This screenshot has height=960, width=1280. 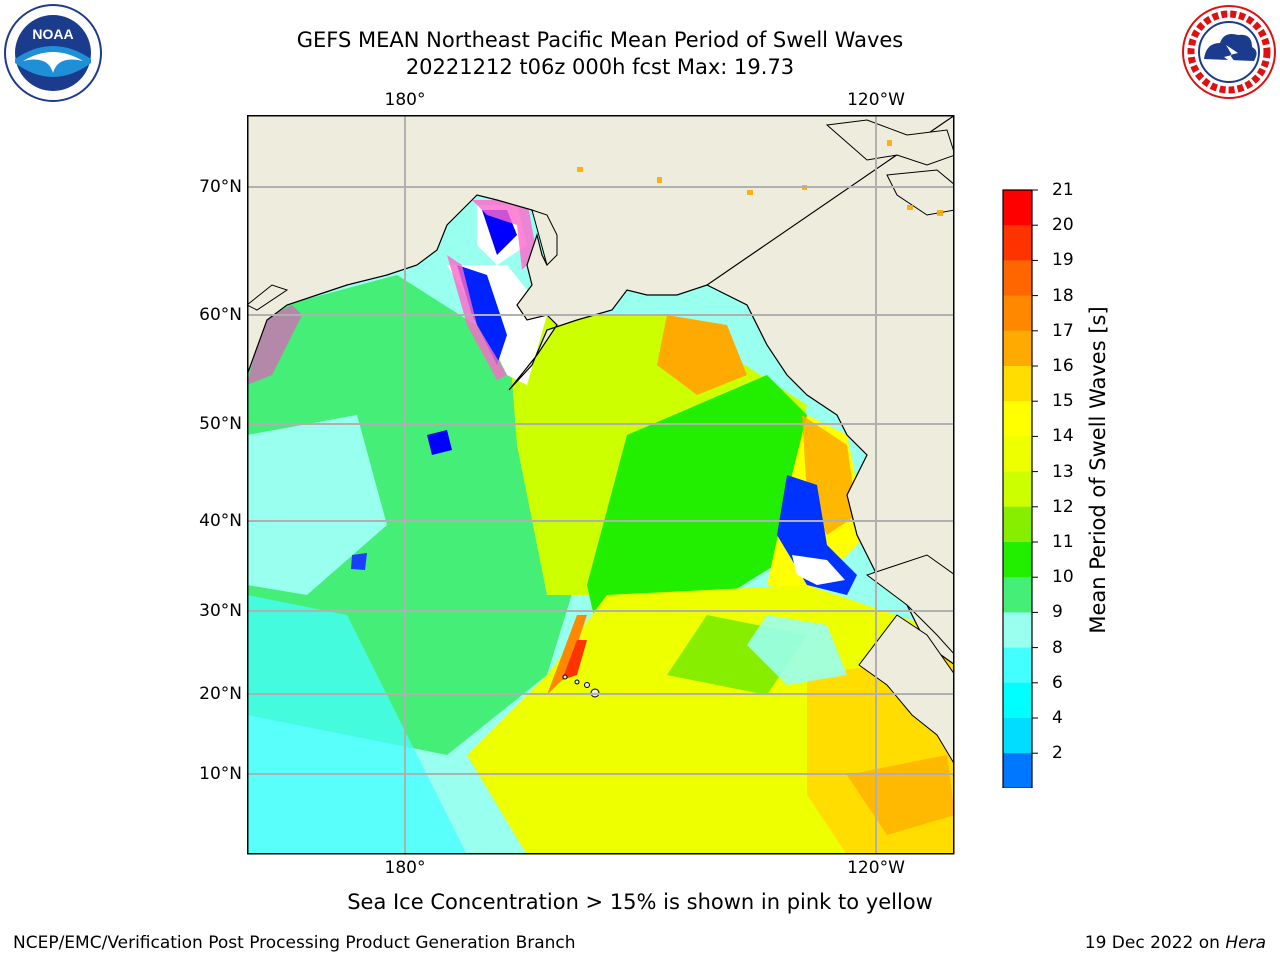 What do you see at coordinates (1057, 753) in the screenshot?
I see `colorbar-tick-label: 2` at bounding box center [1057, 753].